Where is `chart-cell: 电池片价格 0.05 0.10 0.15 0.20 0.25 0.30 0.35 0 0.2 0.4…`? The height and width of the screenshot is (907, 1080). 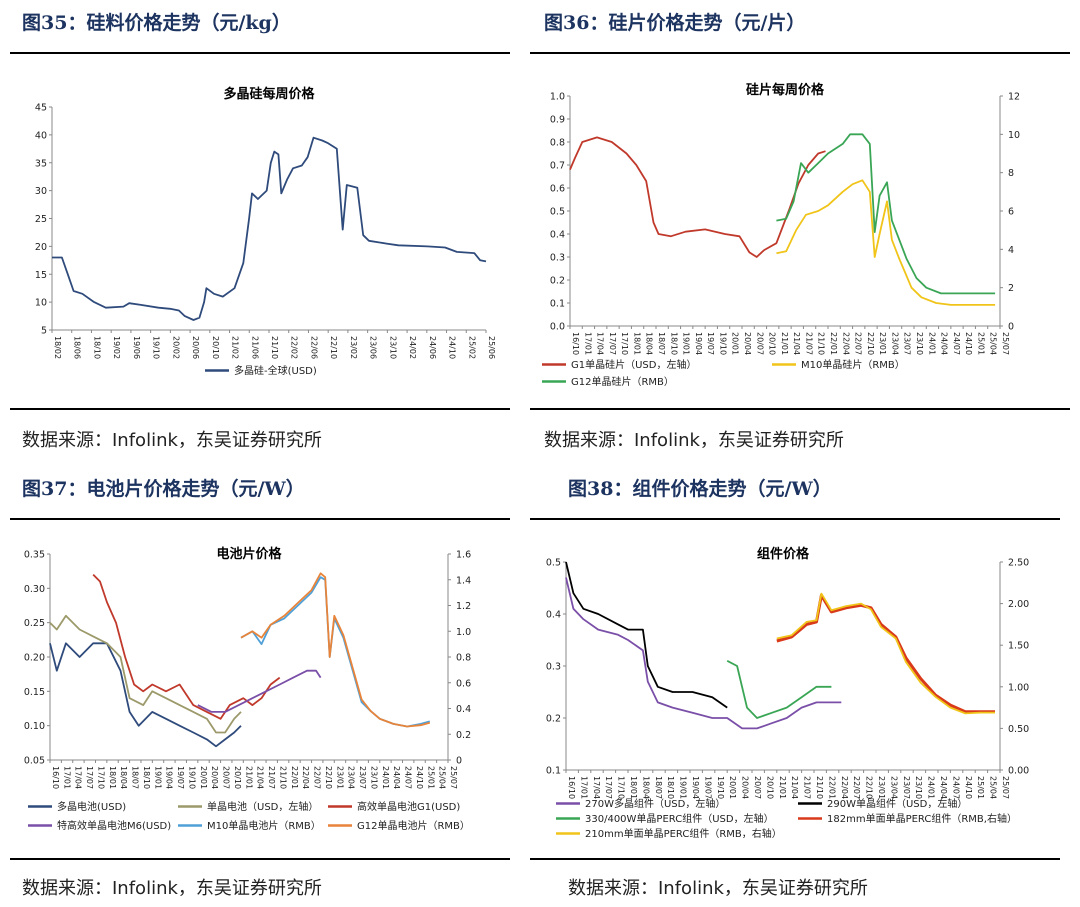 chart-cell: 电池片价格 0.05 0.10 0.15 0.20 0.25 0.30 0.35 0 0.2 0.4… is located at coordinates (247, 689).